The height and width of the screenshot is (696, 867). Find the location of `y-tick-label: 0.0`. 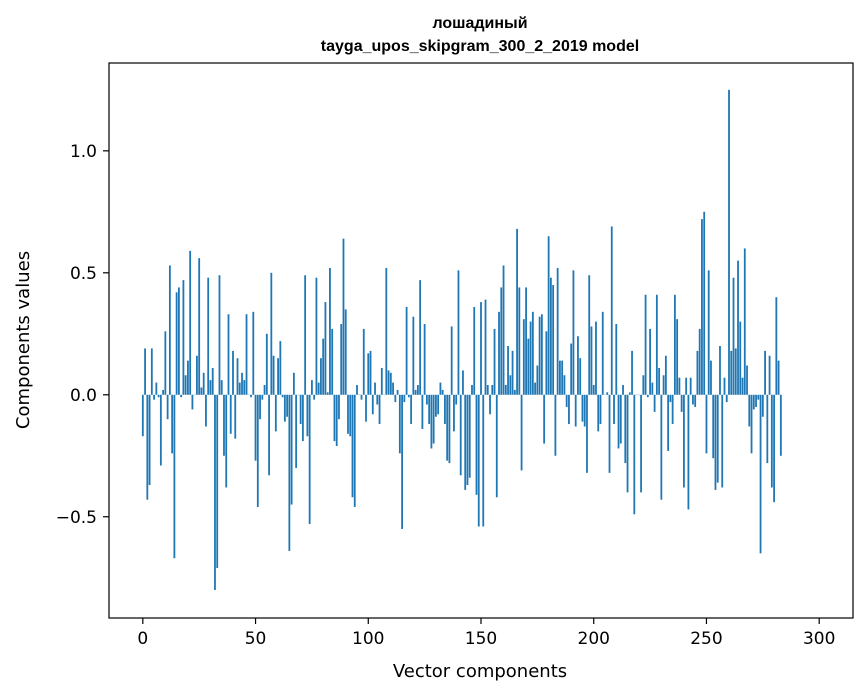

y-tick-label: 0.0 is located at coordinates (83, 396).